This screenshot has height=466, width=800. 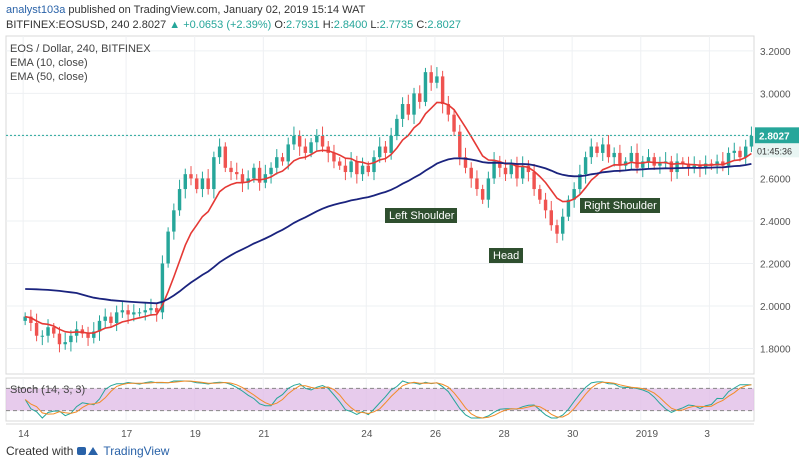 What do you see at coordinates (647, 434) in the screenshot?
I see `x-tick-label: 2019` at bounding box center [647, 434].